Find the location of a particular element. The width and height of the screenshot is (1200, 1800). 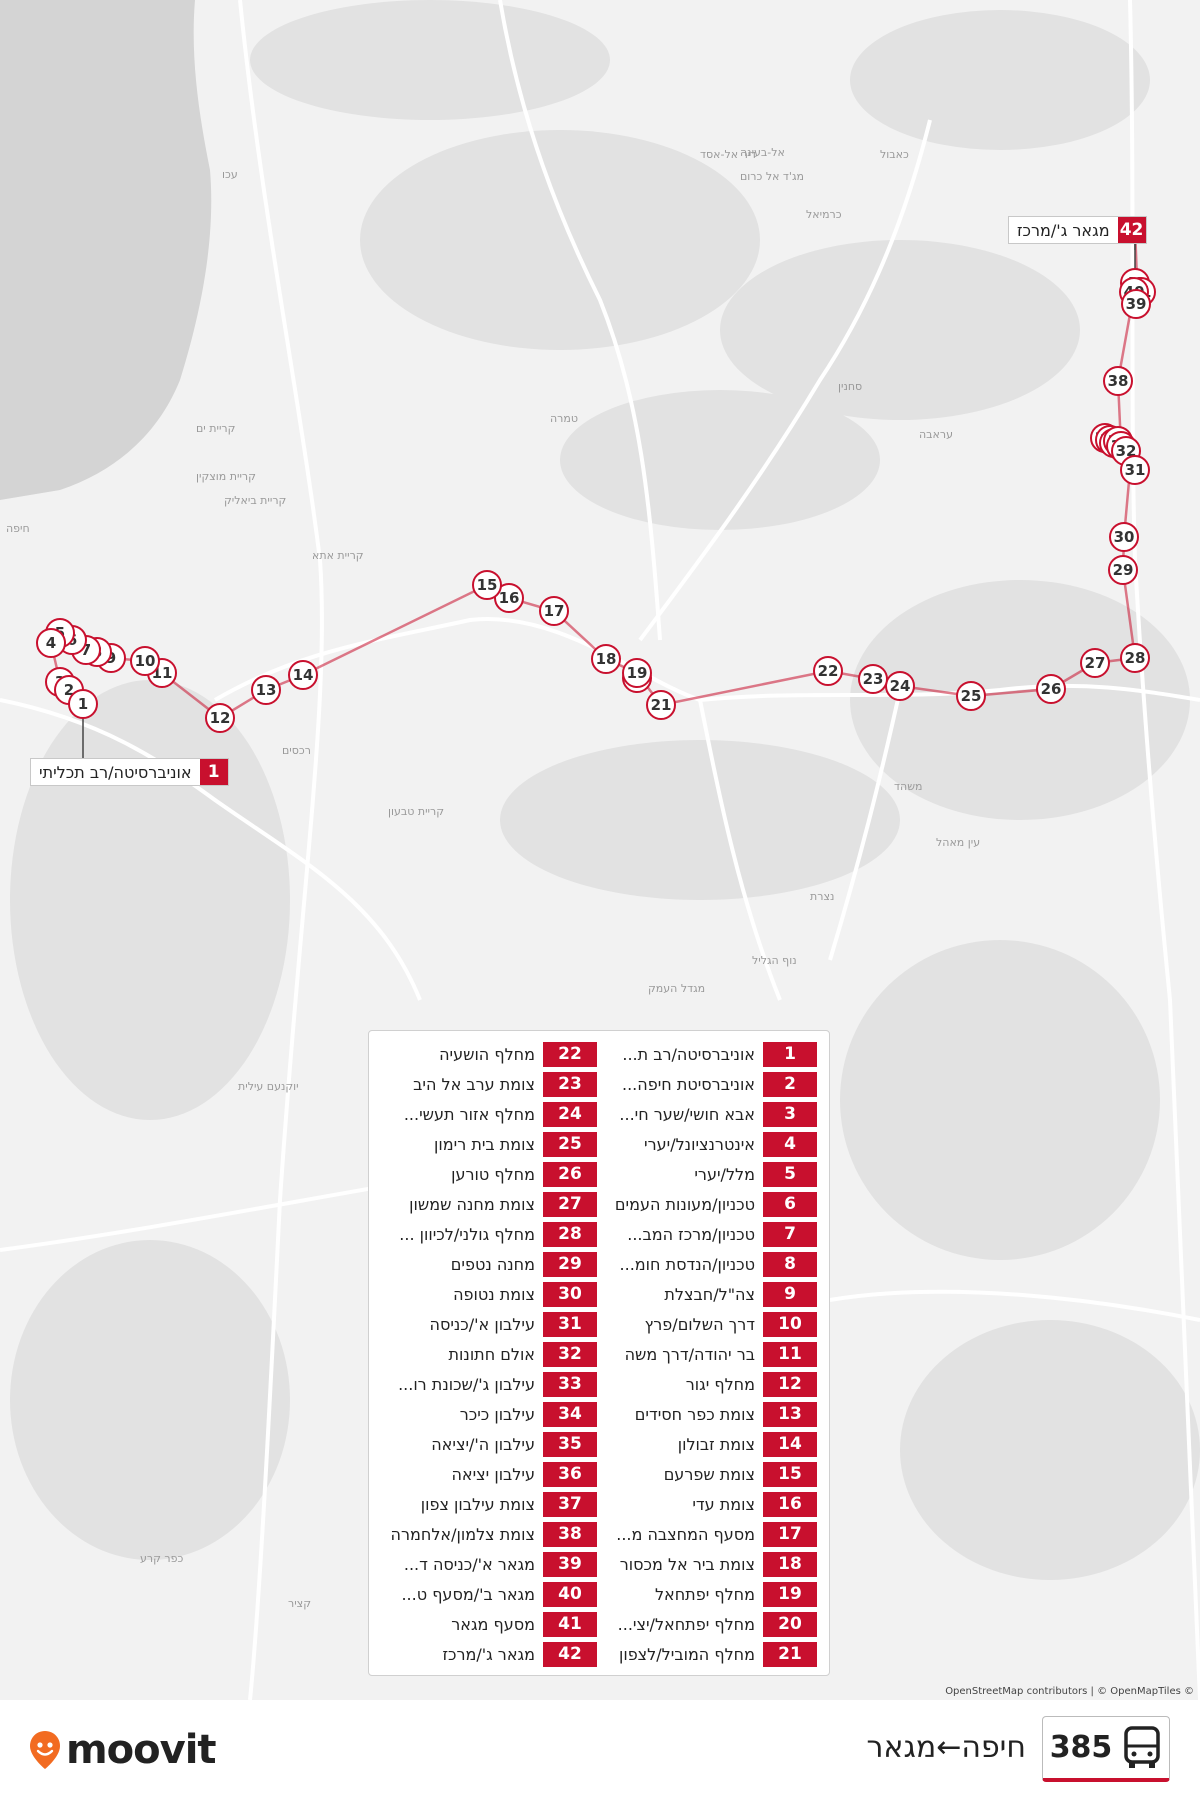

place-label: קריית ביאליק is located at coordinates (255, 500).